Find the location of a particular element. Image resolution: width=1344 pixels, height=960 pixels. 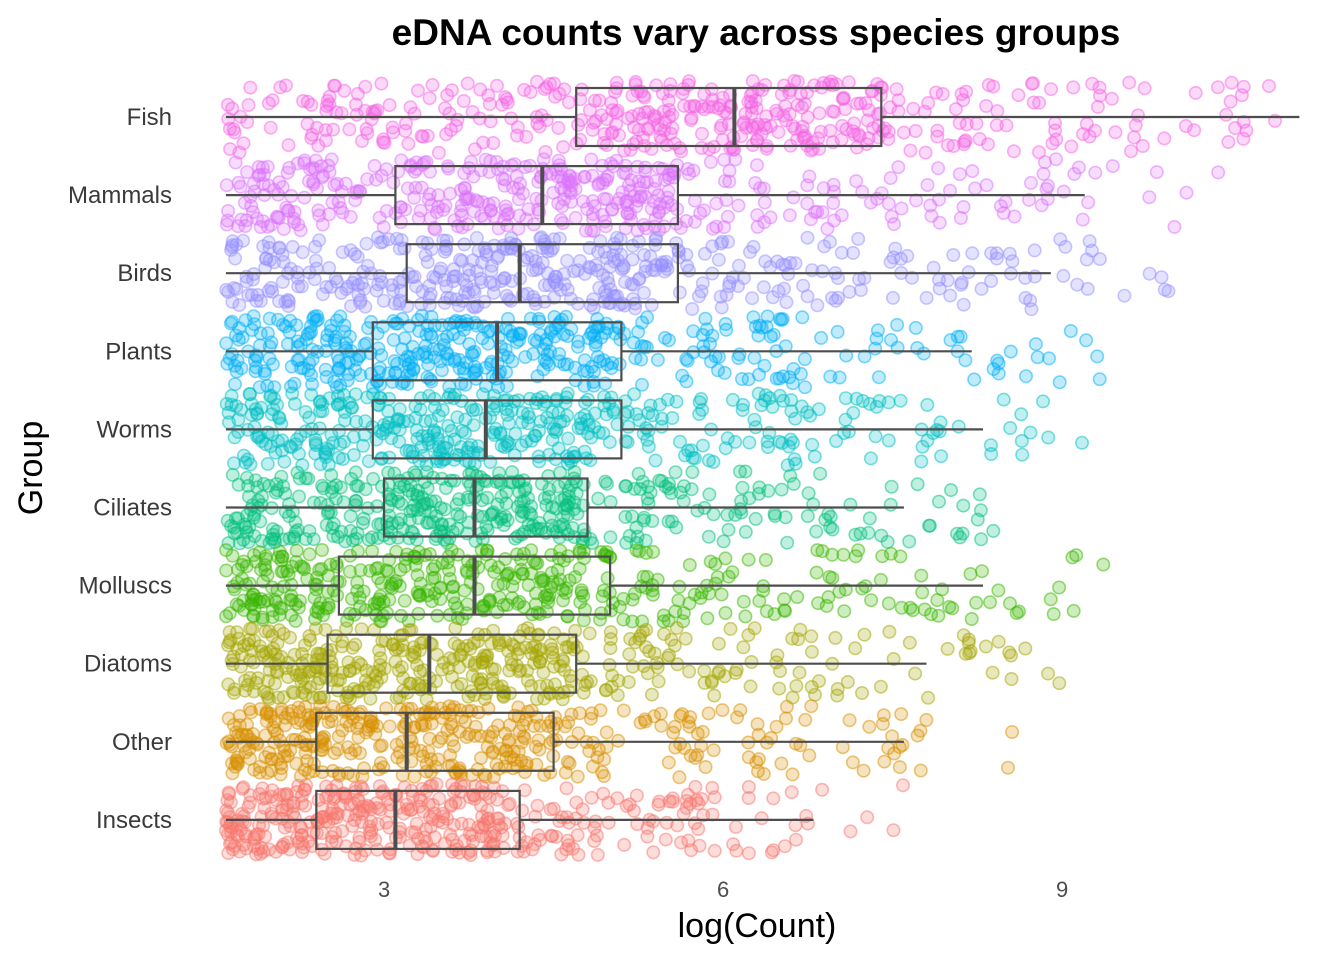

x-axis-title: log(Count) is located at coordinates (757, 926).